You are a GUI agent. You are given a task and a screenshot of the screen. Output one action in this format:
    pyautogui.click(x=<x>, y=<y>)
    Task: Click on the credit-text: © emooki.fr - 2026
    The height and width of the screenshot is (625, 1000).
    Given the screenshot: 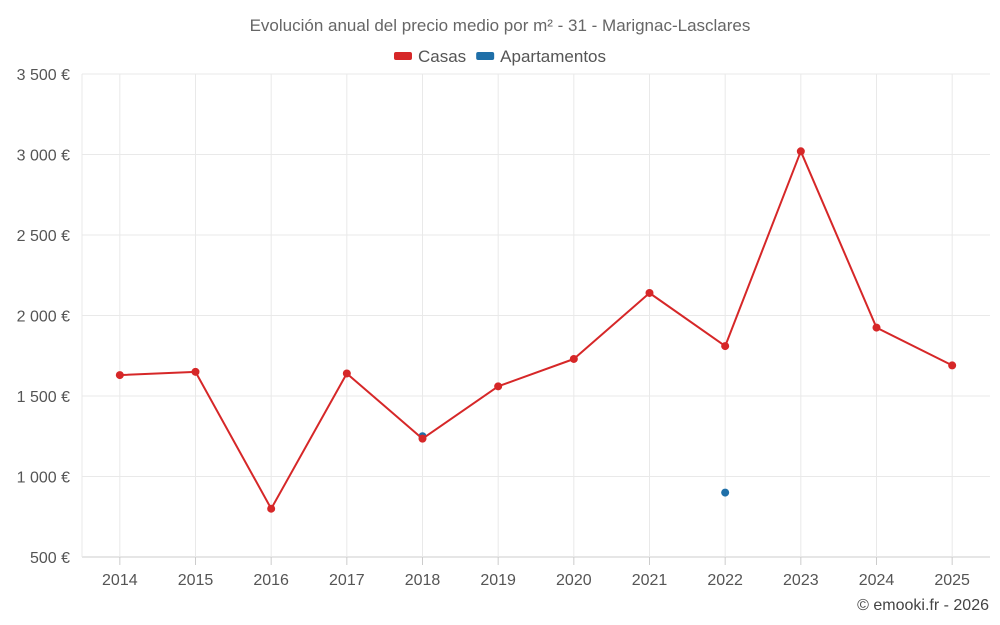 What is the action you would take?
    pyautogui.click(x=923, y=605)
    